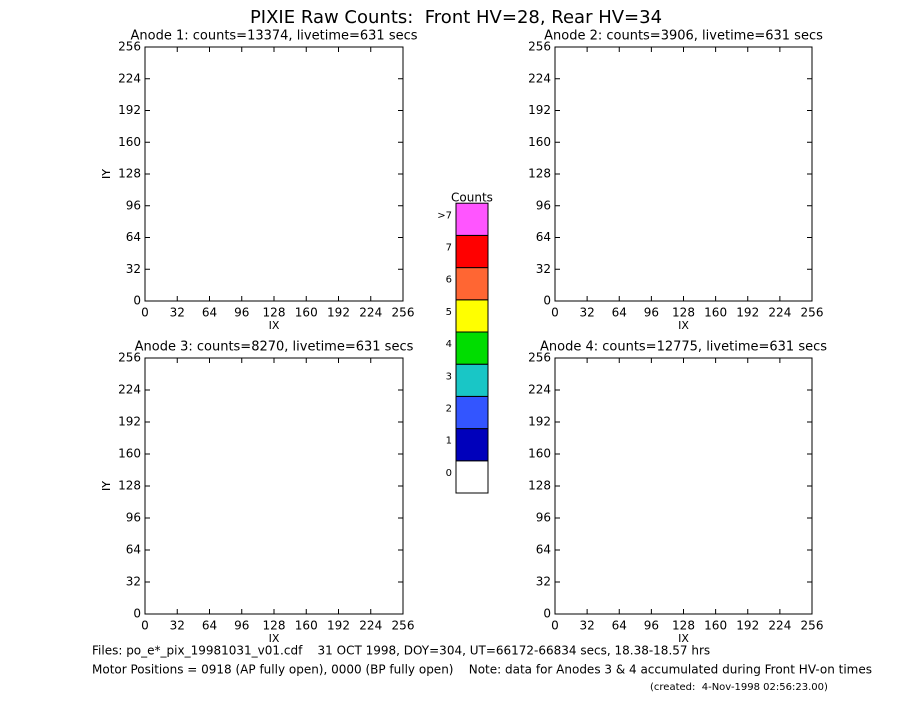 This screenshot has width=913, height=705. I want to click on colorbar-label: 4, so click(449, 344).